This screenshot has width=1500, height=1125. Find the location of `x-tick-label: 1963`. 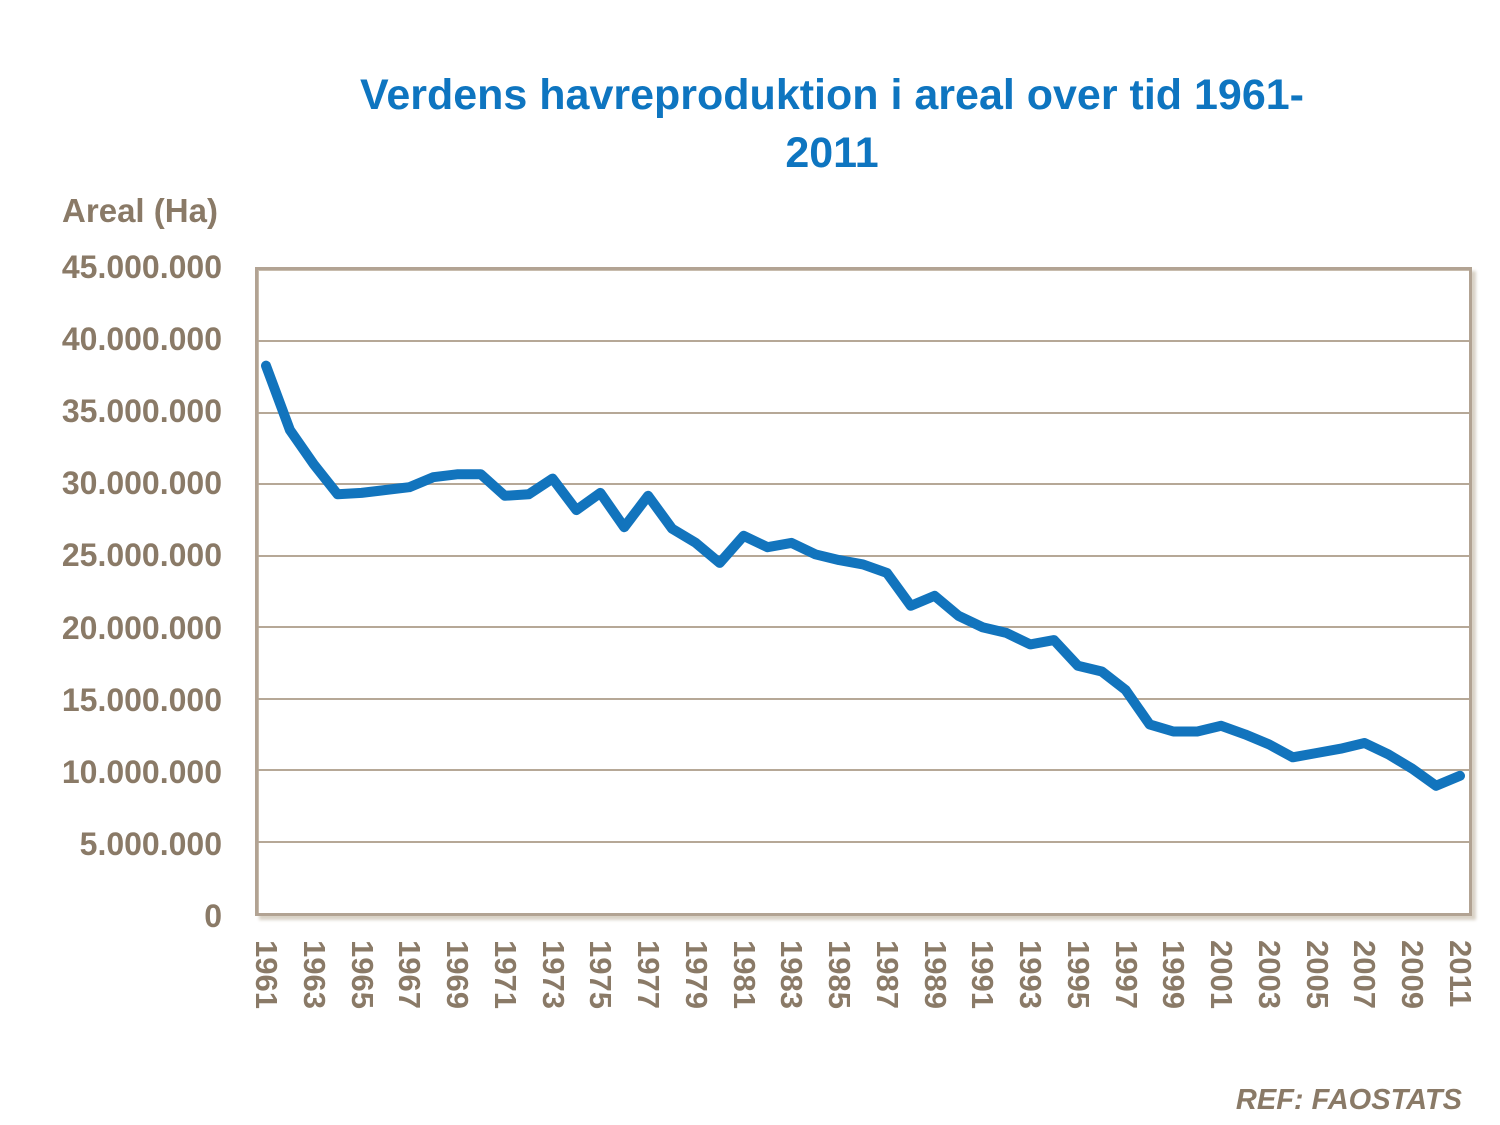

x-tick-label: 1963 is located at coordinates (314, 974).